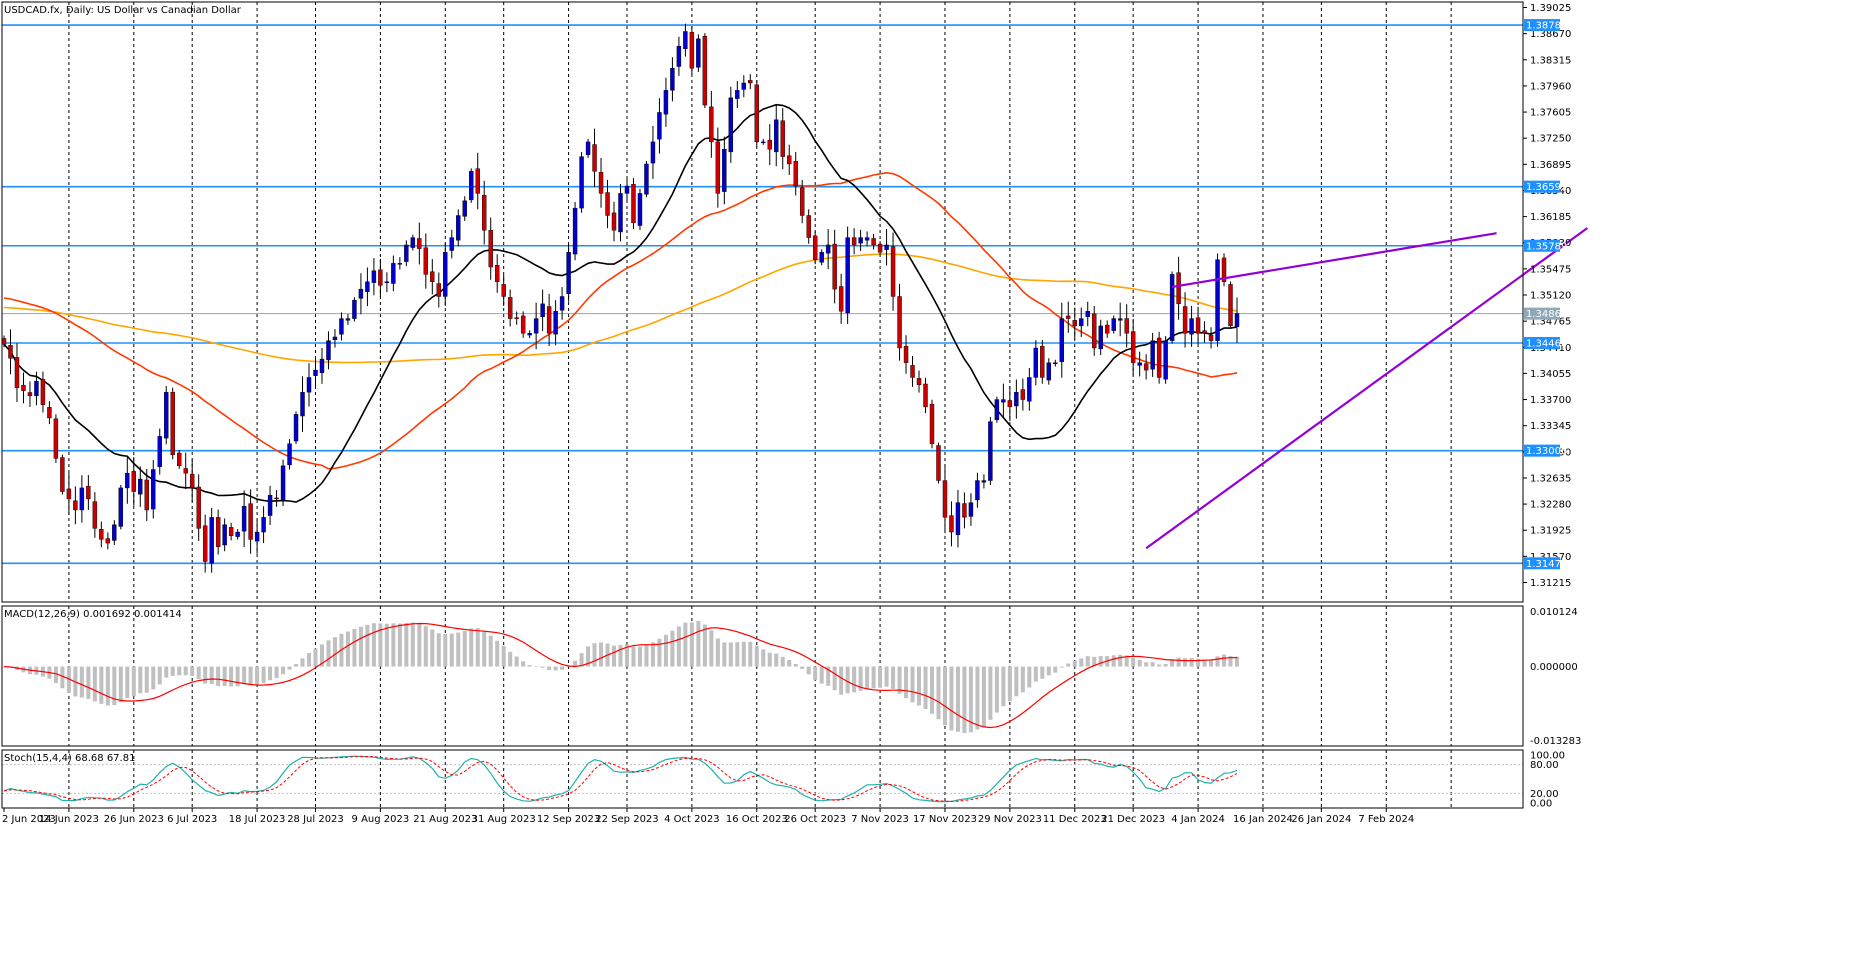 This screenshot has height=965, width=1866. I want to click on date-tick-label: 12 Sep 2023, so click(568, 819).